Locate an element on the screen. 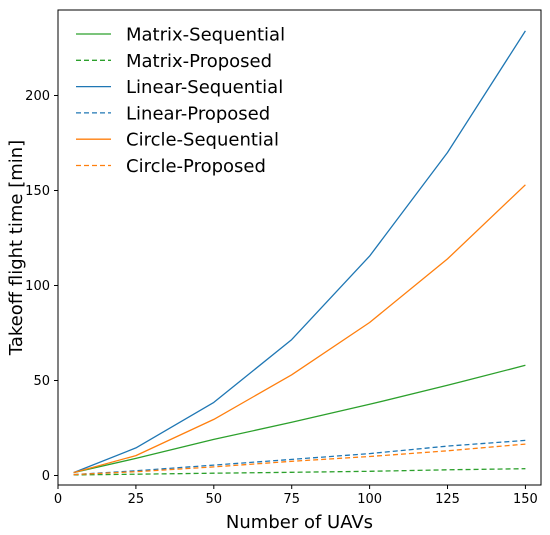 The image size is (550, 535). y-tick-label: 0 is located at coordinates (46, 476).